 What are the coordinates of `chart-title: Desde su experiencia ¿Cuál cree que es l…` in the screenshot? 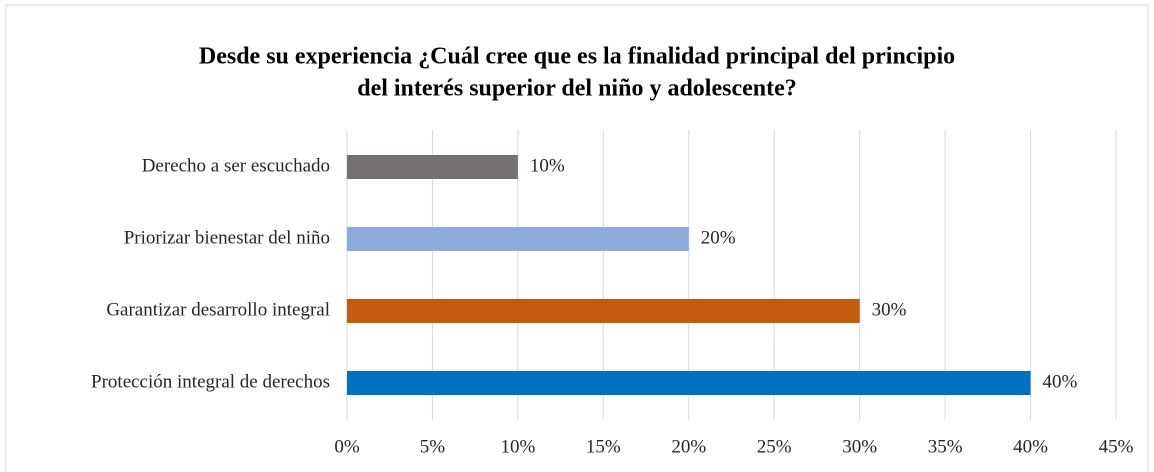 It's located at (577, 57).